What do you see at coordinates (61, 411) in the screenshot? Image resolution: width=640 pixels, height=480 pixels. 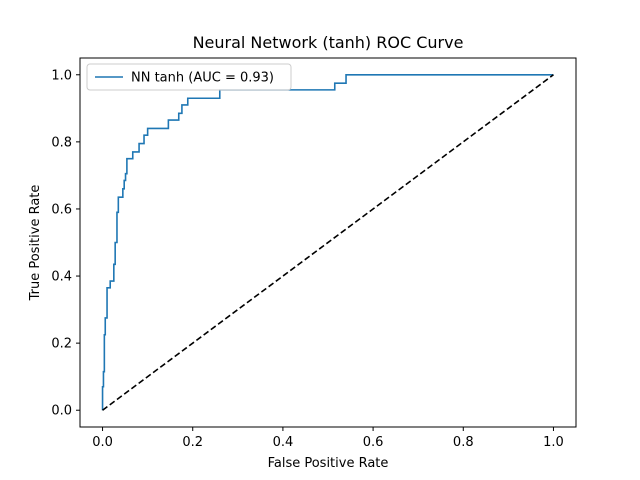 I see `y-tick-label: 0.0` at bounding box center [61, 411].